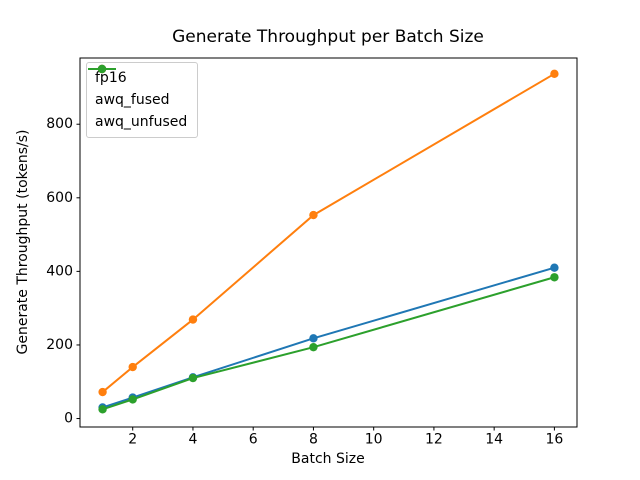  Describe the element at coordinates (59, 271) in the screenshot. I see `y-tick-label: 400` at that location.